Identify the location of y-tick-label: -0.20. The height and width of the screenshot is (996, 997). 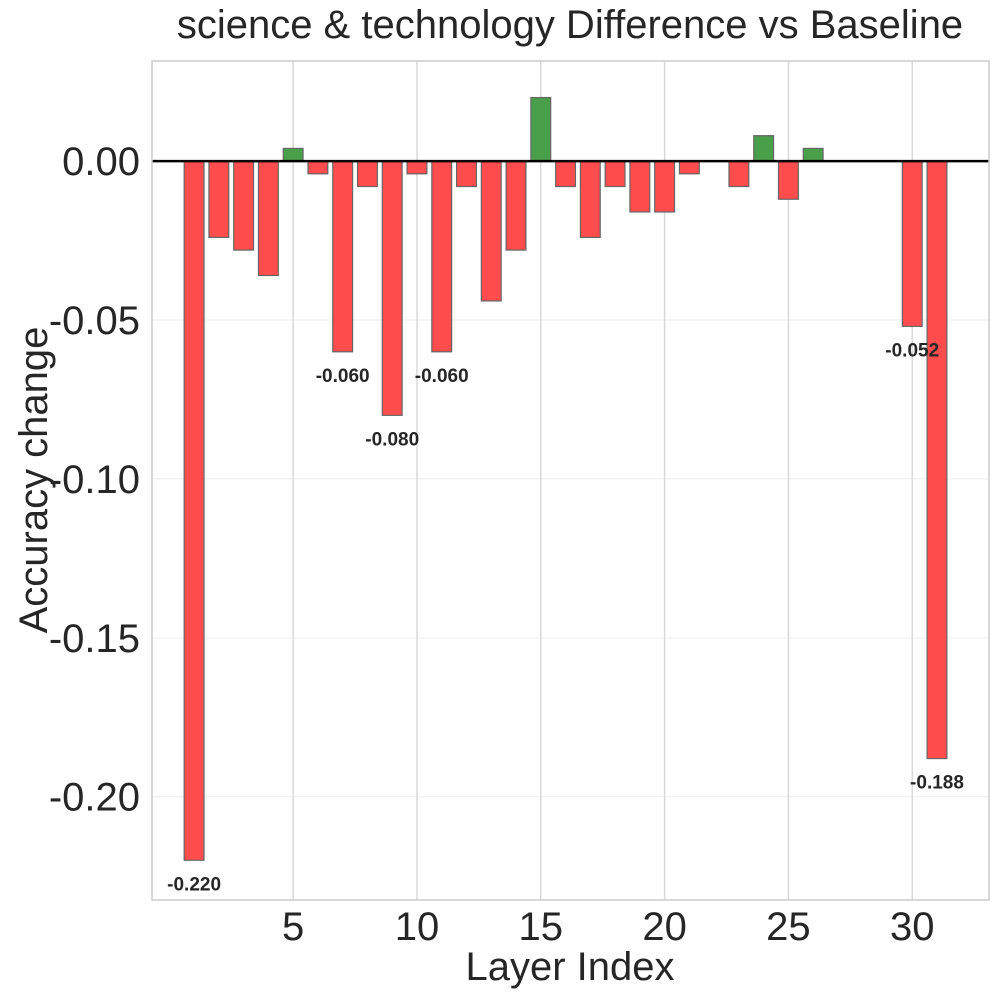
(94, 798).